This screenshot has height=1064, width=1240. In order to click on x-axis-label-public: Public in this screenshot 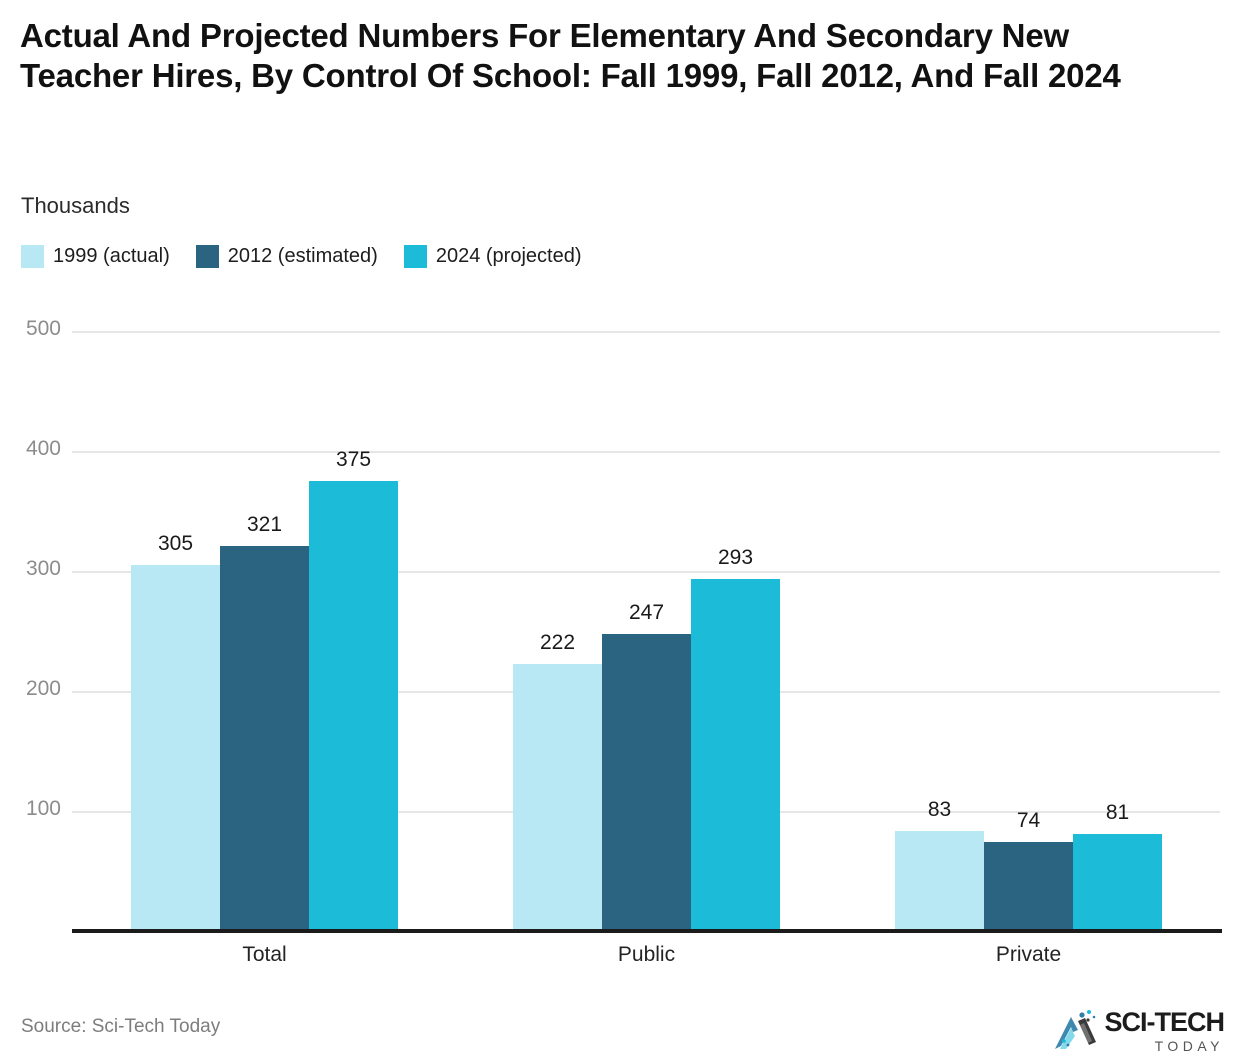, I will do `click(646, 954)`.